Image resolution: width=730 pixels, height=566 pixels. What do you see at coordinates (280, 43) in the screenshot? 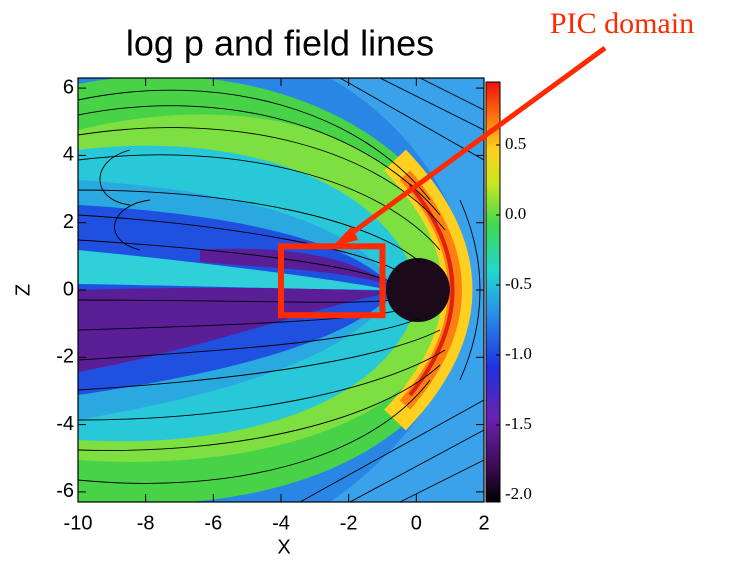
I see `chart-title: log p and field lines` at bounding box center [280, 43].